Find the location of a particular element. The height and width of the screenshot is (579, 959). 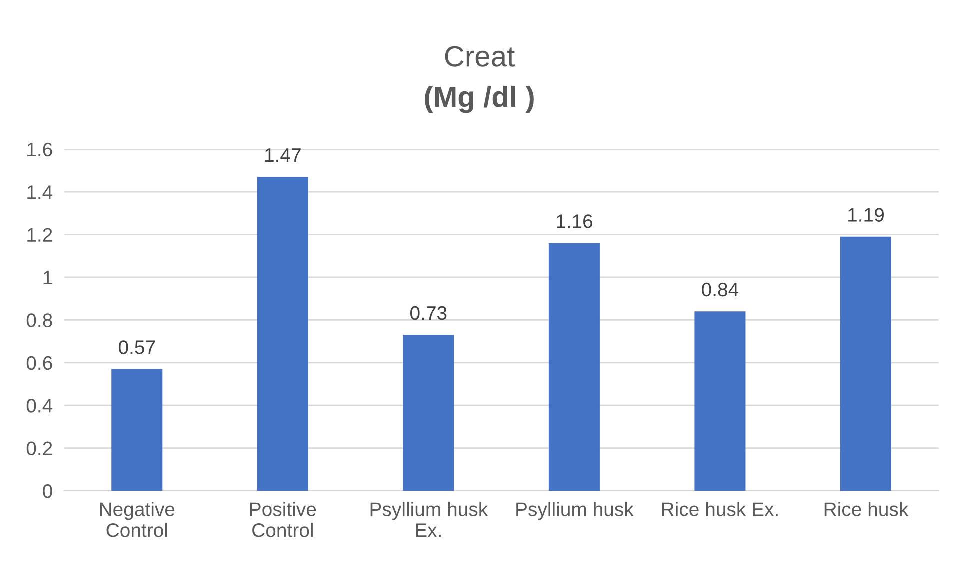

x-tick-label: Psyllium husk Ex. is located at coordinates (429, 520).